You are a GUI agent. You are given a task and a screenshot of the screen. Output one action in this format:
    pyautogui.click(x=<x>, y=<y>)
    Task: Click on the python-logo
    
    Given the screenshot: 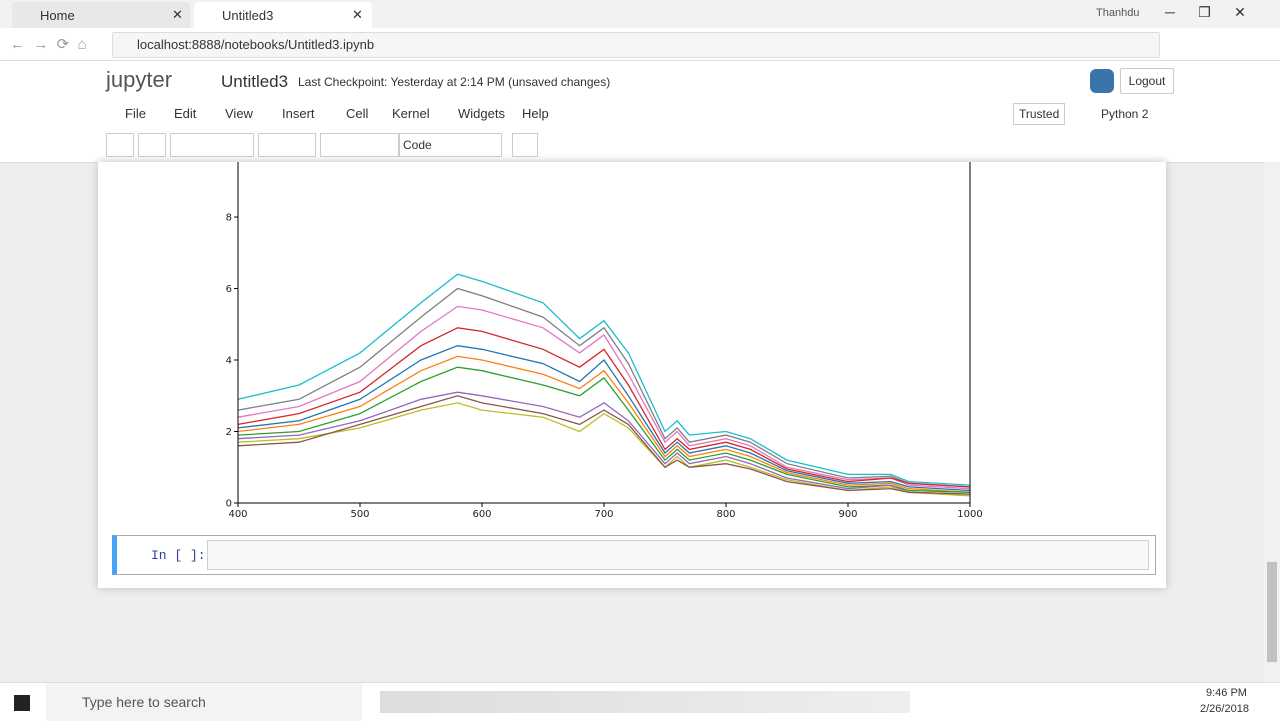 What is the action you would take?
    pyautogui.click(x=1102, y=81)
    